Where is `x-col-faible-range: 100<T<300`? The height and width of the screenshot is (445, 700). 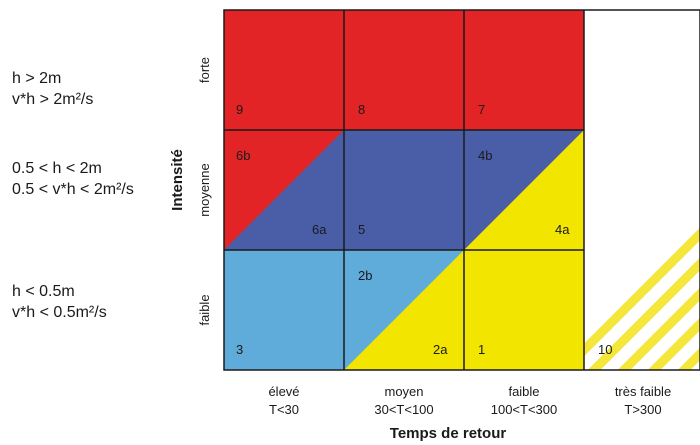 x-col-faible-range: 100<T<300 is located at coordinates (524, 409).